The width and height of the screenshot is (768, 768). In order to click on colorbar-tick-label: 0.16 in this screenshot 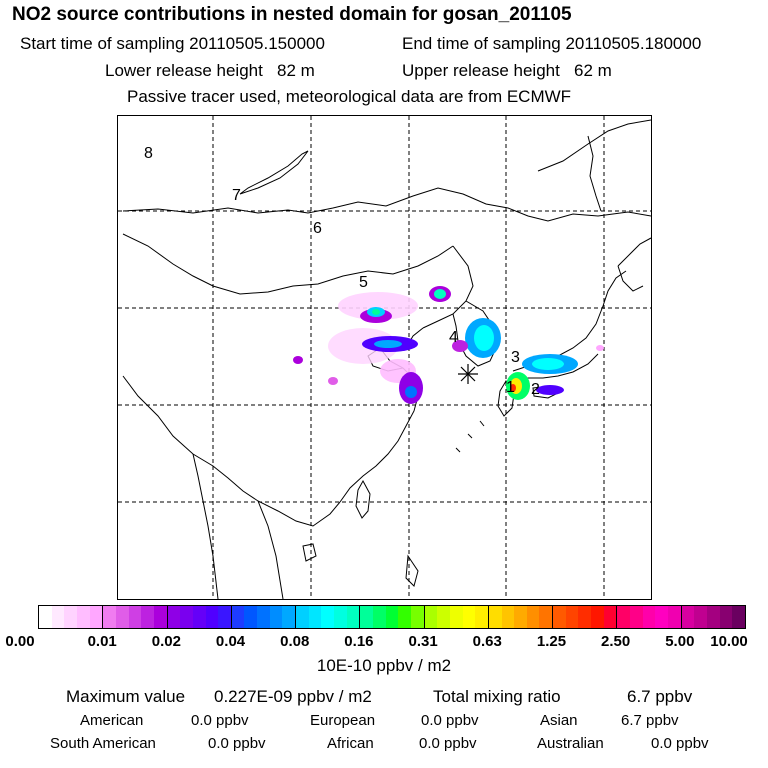, I will do `click(359, 641)`.